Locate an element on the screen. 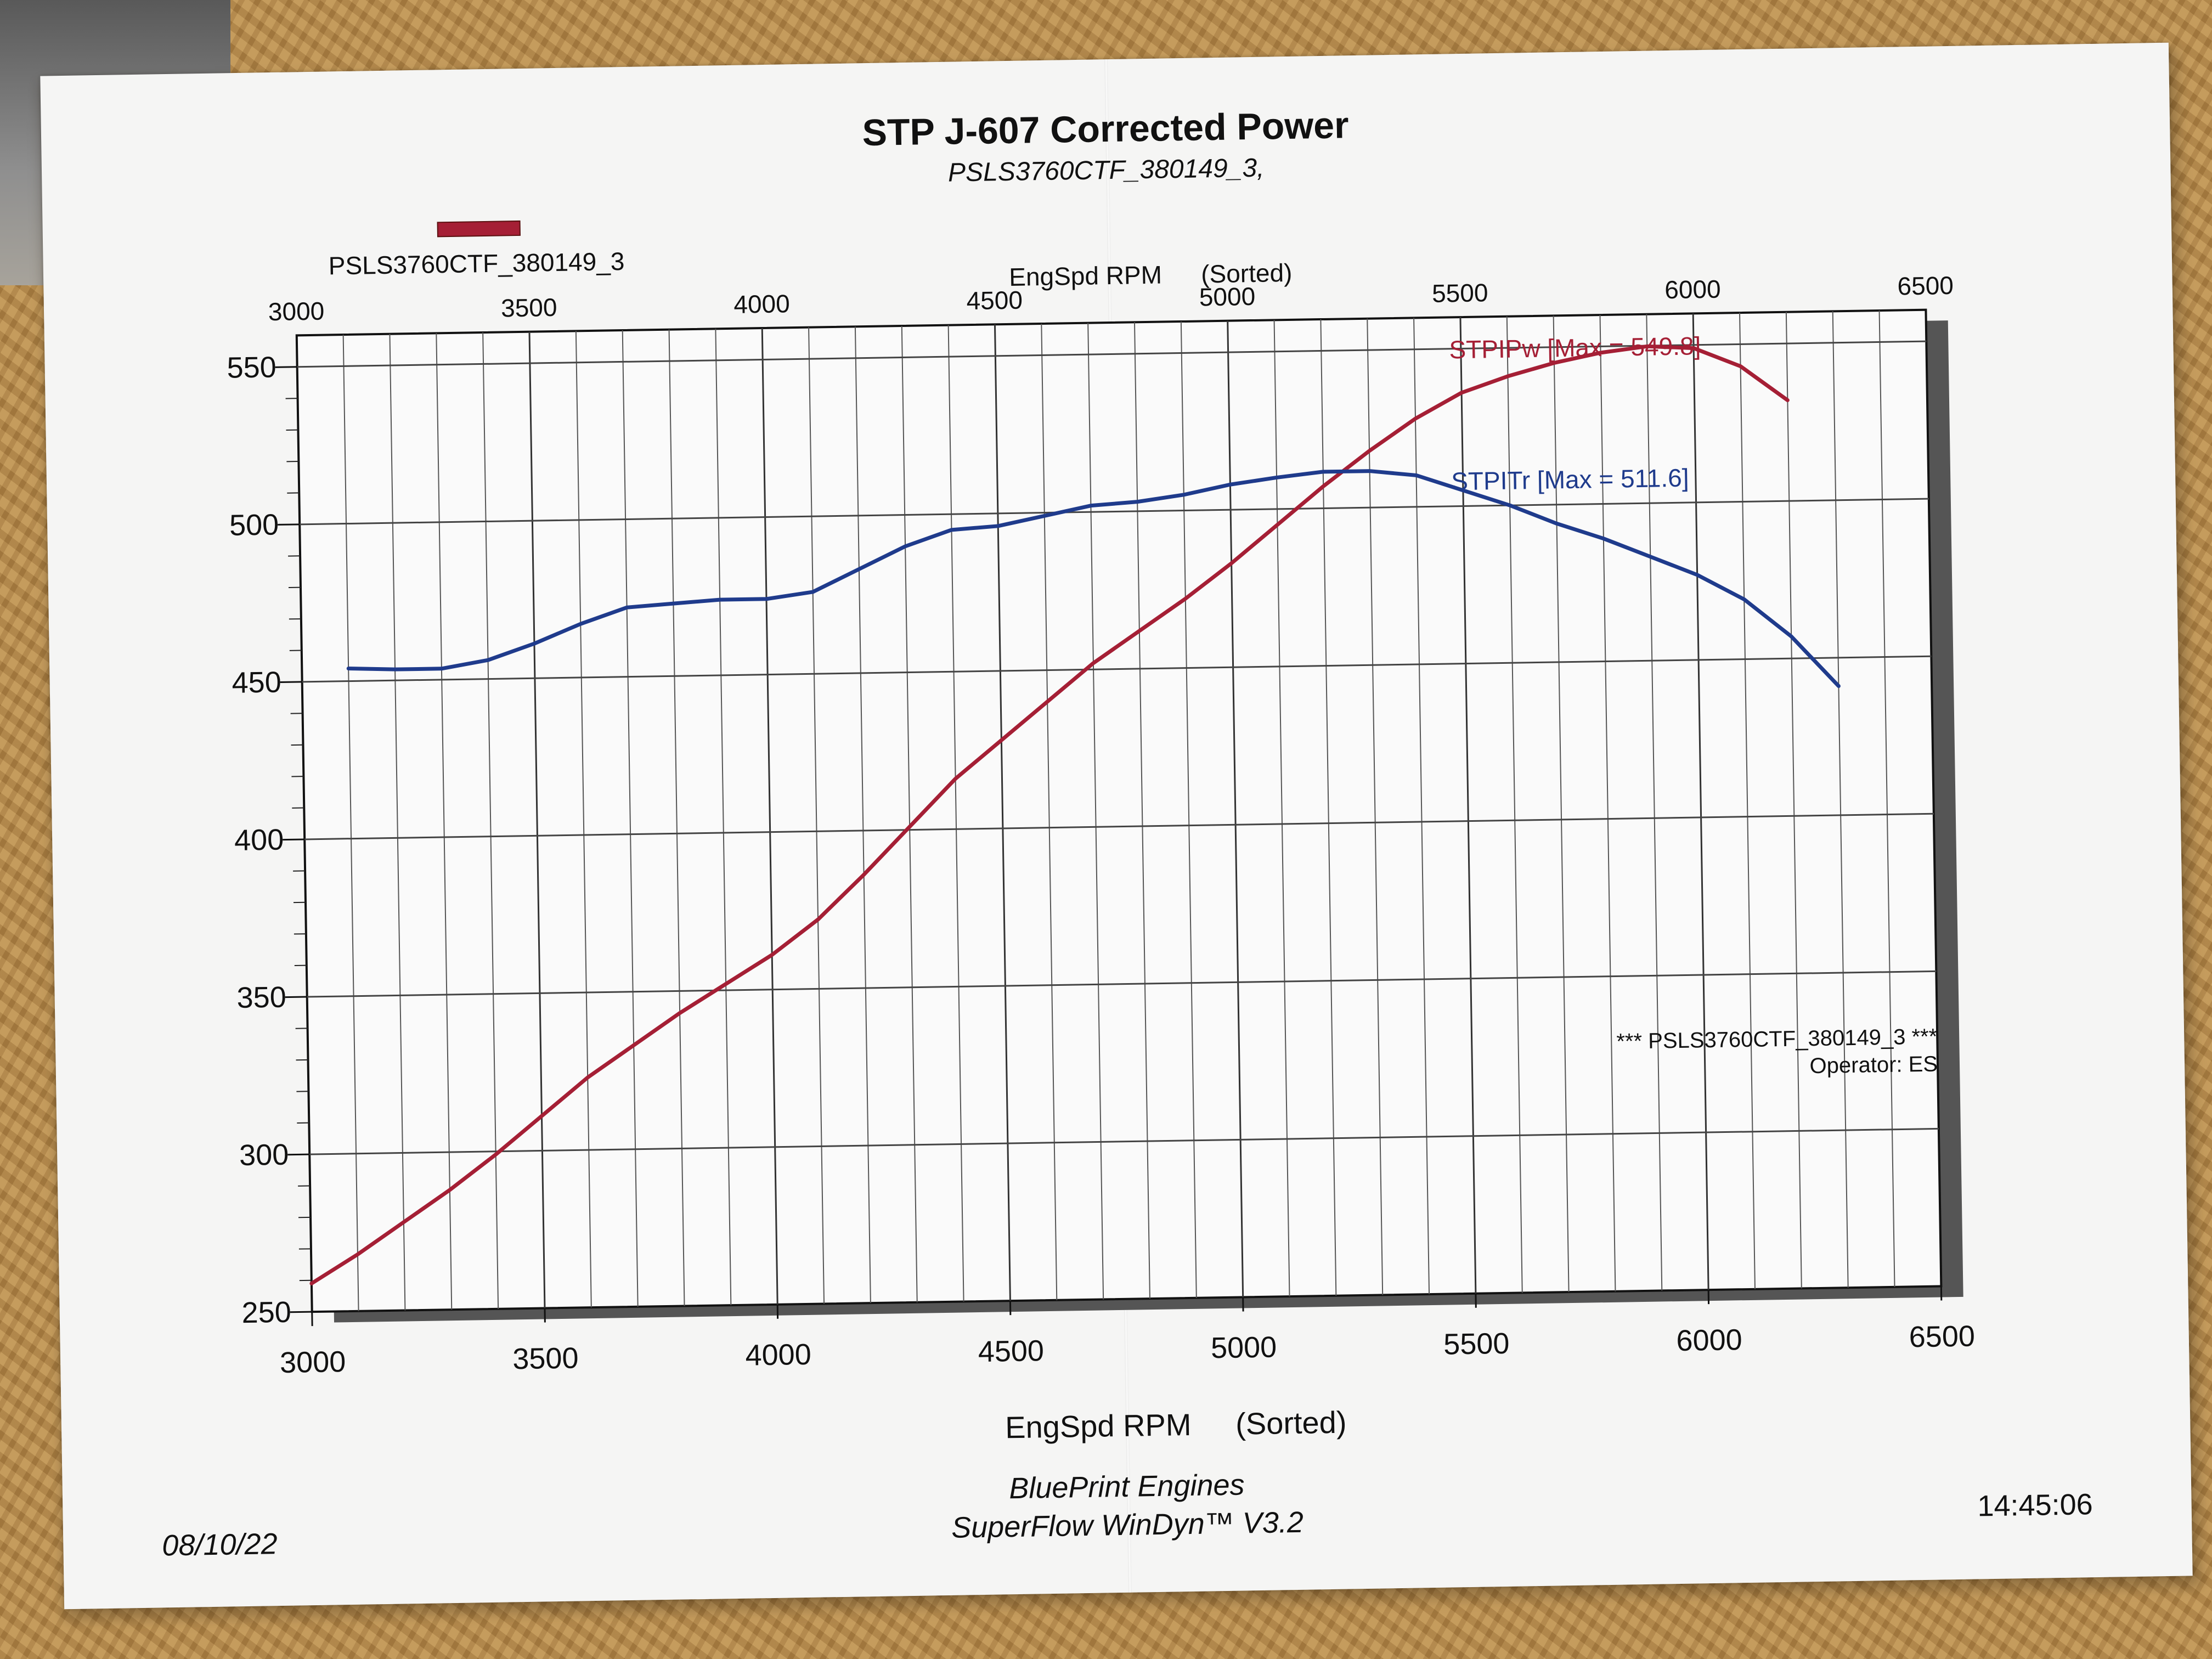  series-label-torque: STPITr [Max = 511.6] is located at coordinates (1570, 480).